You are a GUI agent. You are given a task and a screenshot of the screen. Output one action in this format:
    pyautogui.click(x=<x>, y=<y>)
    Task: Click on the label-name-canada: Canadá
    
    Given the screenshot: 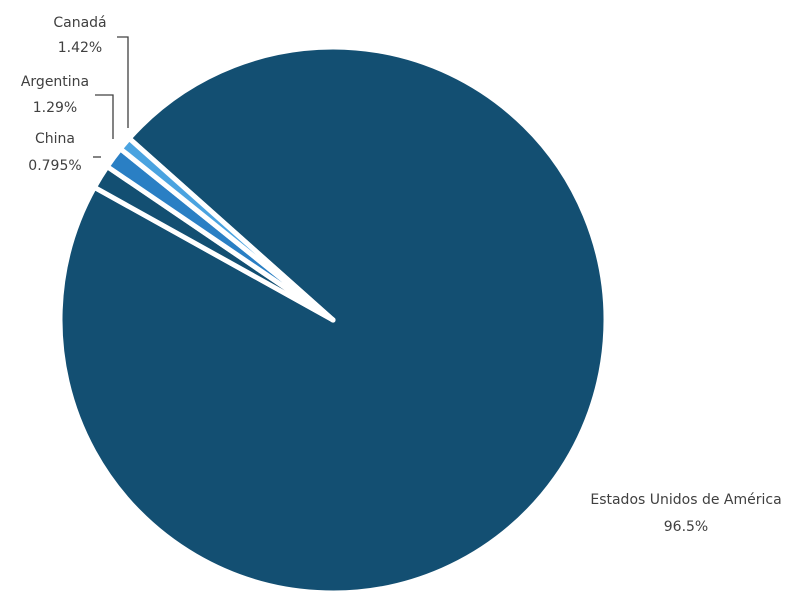 What is the action you would take?
    pyautogui.click(x=79, y=23)
    